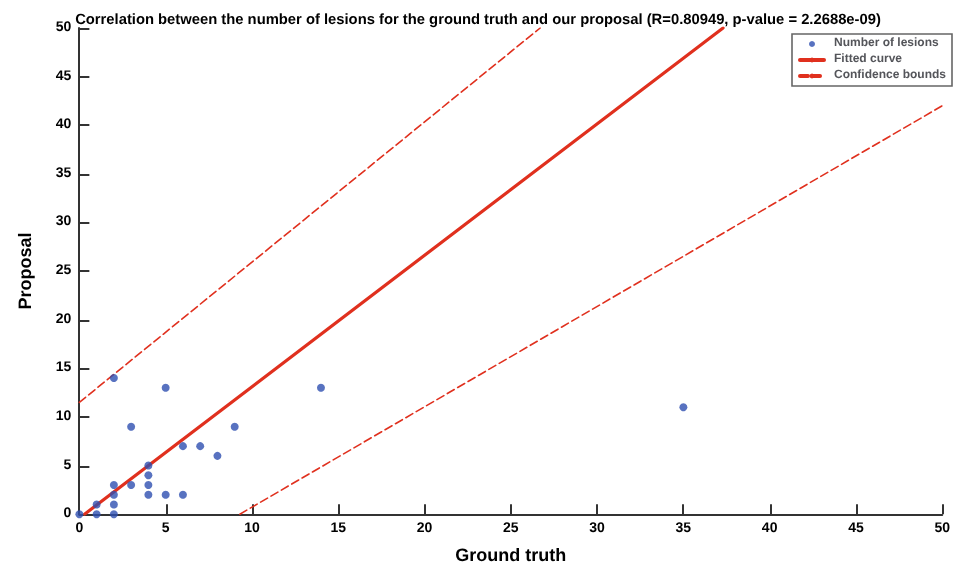 The height and width of the screenshot is (574, 956). Describe the element at coordinates (511, 555) in the screenshot. I see `x-axis-title: Ground truth` at that location.